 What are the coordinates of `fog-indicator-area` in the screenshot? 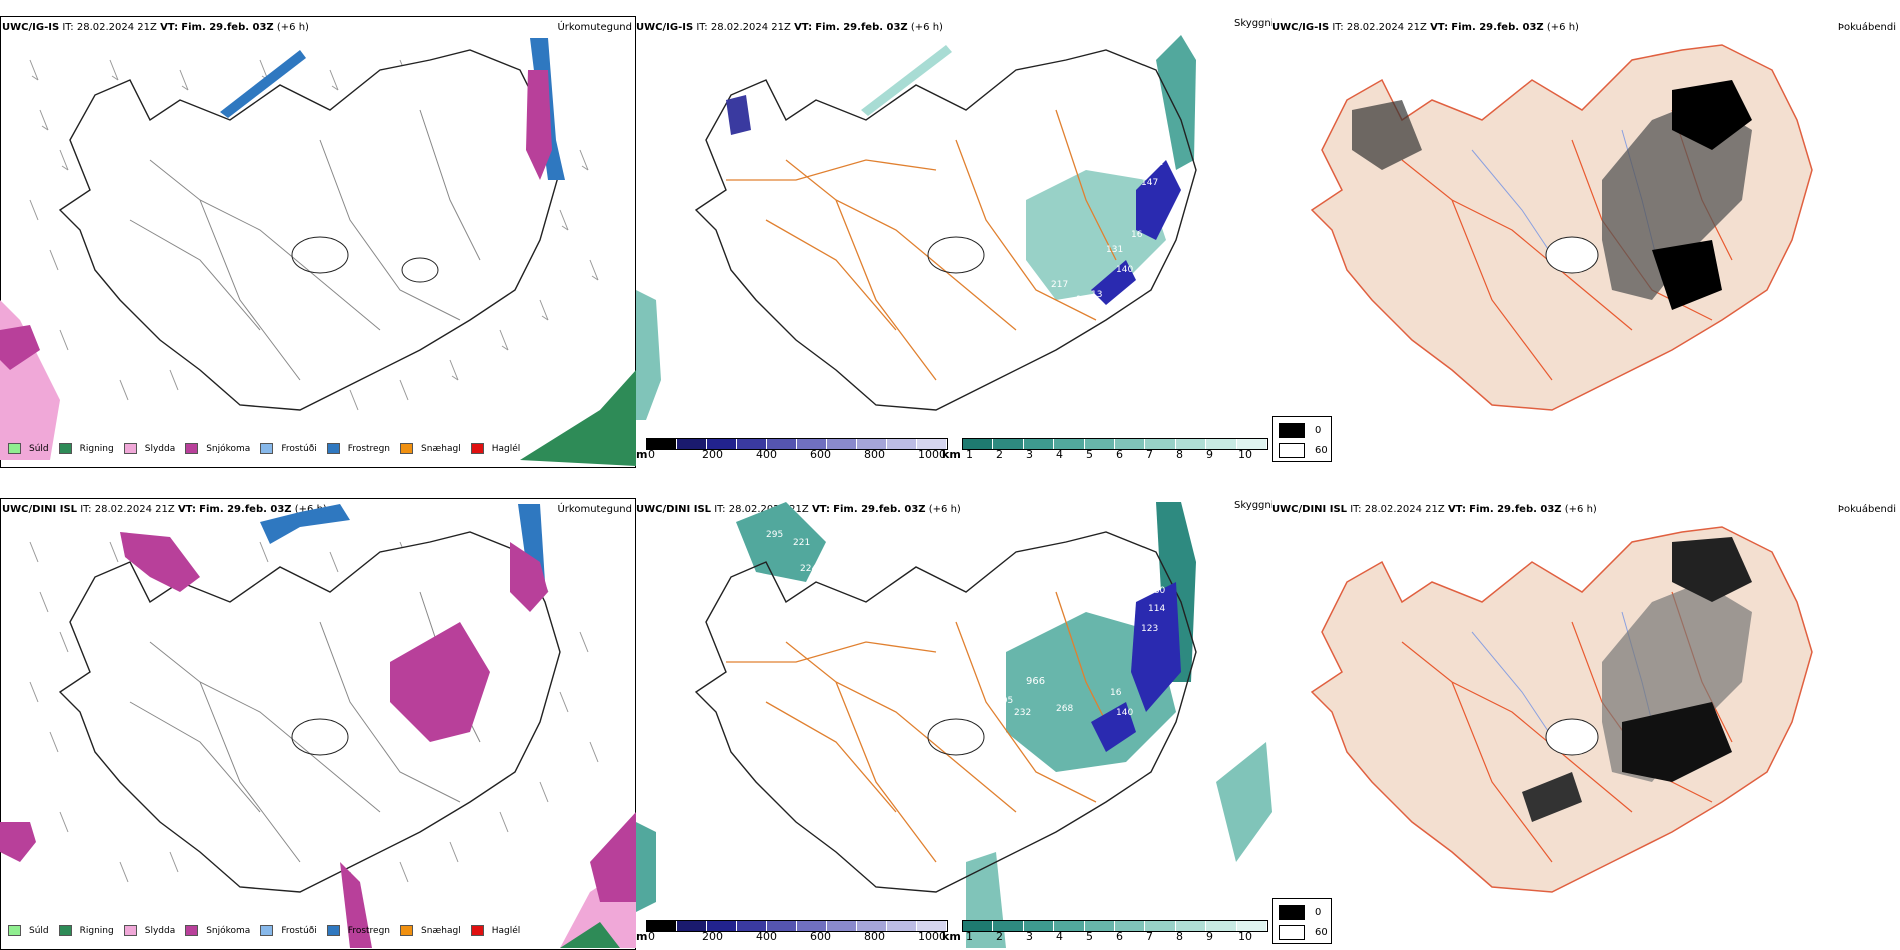 It's located at (1552, 797).